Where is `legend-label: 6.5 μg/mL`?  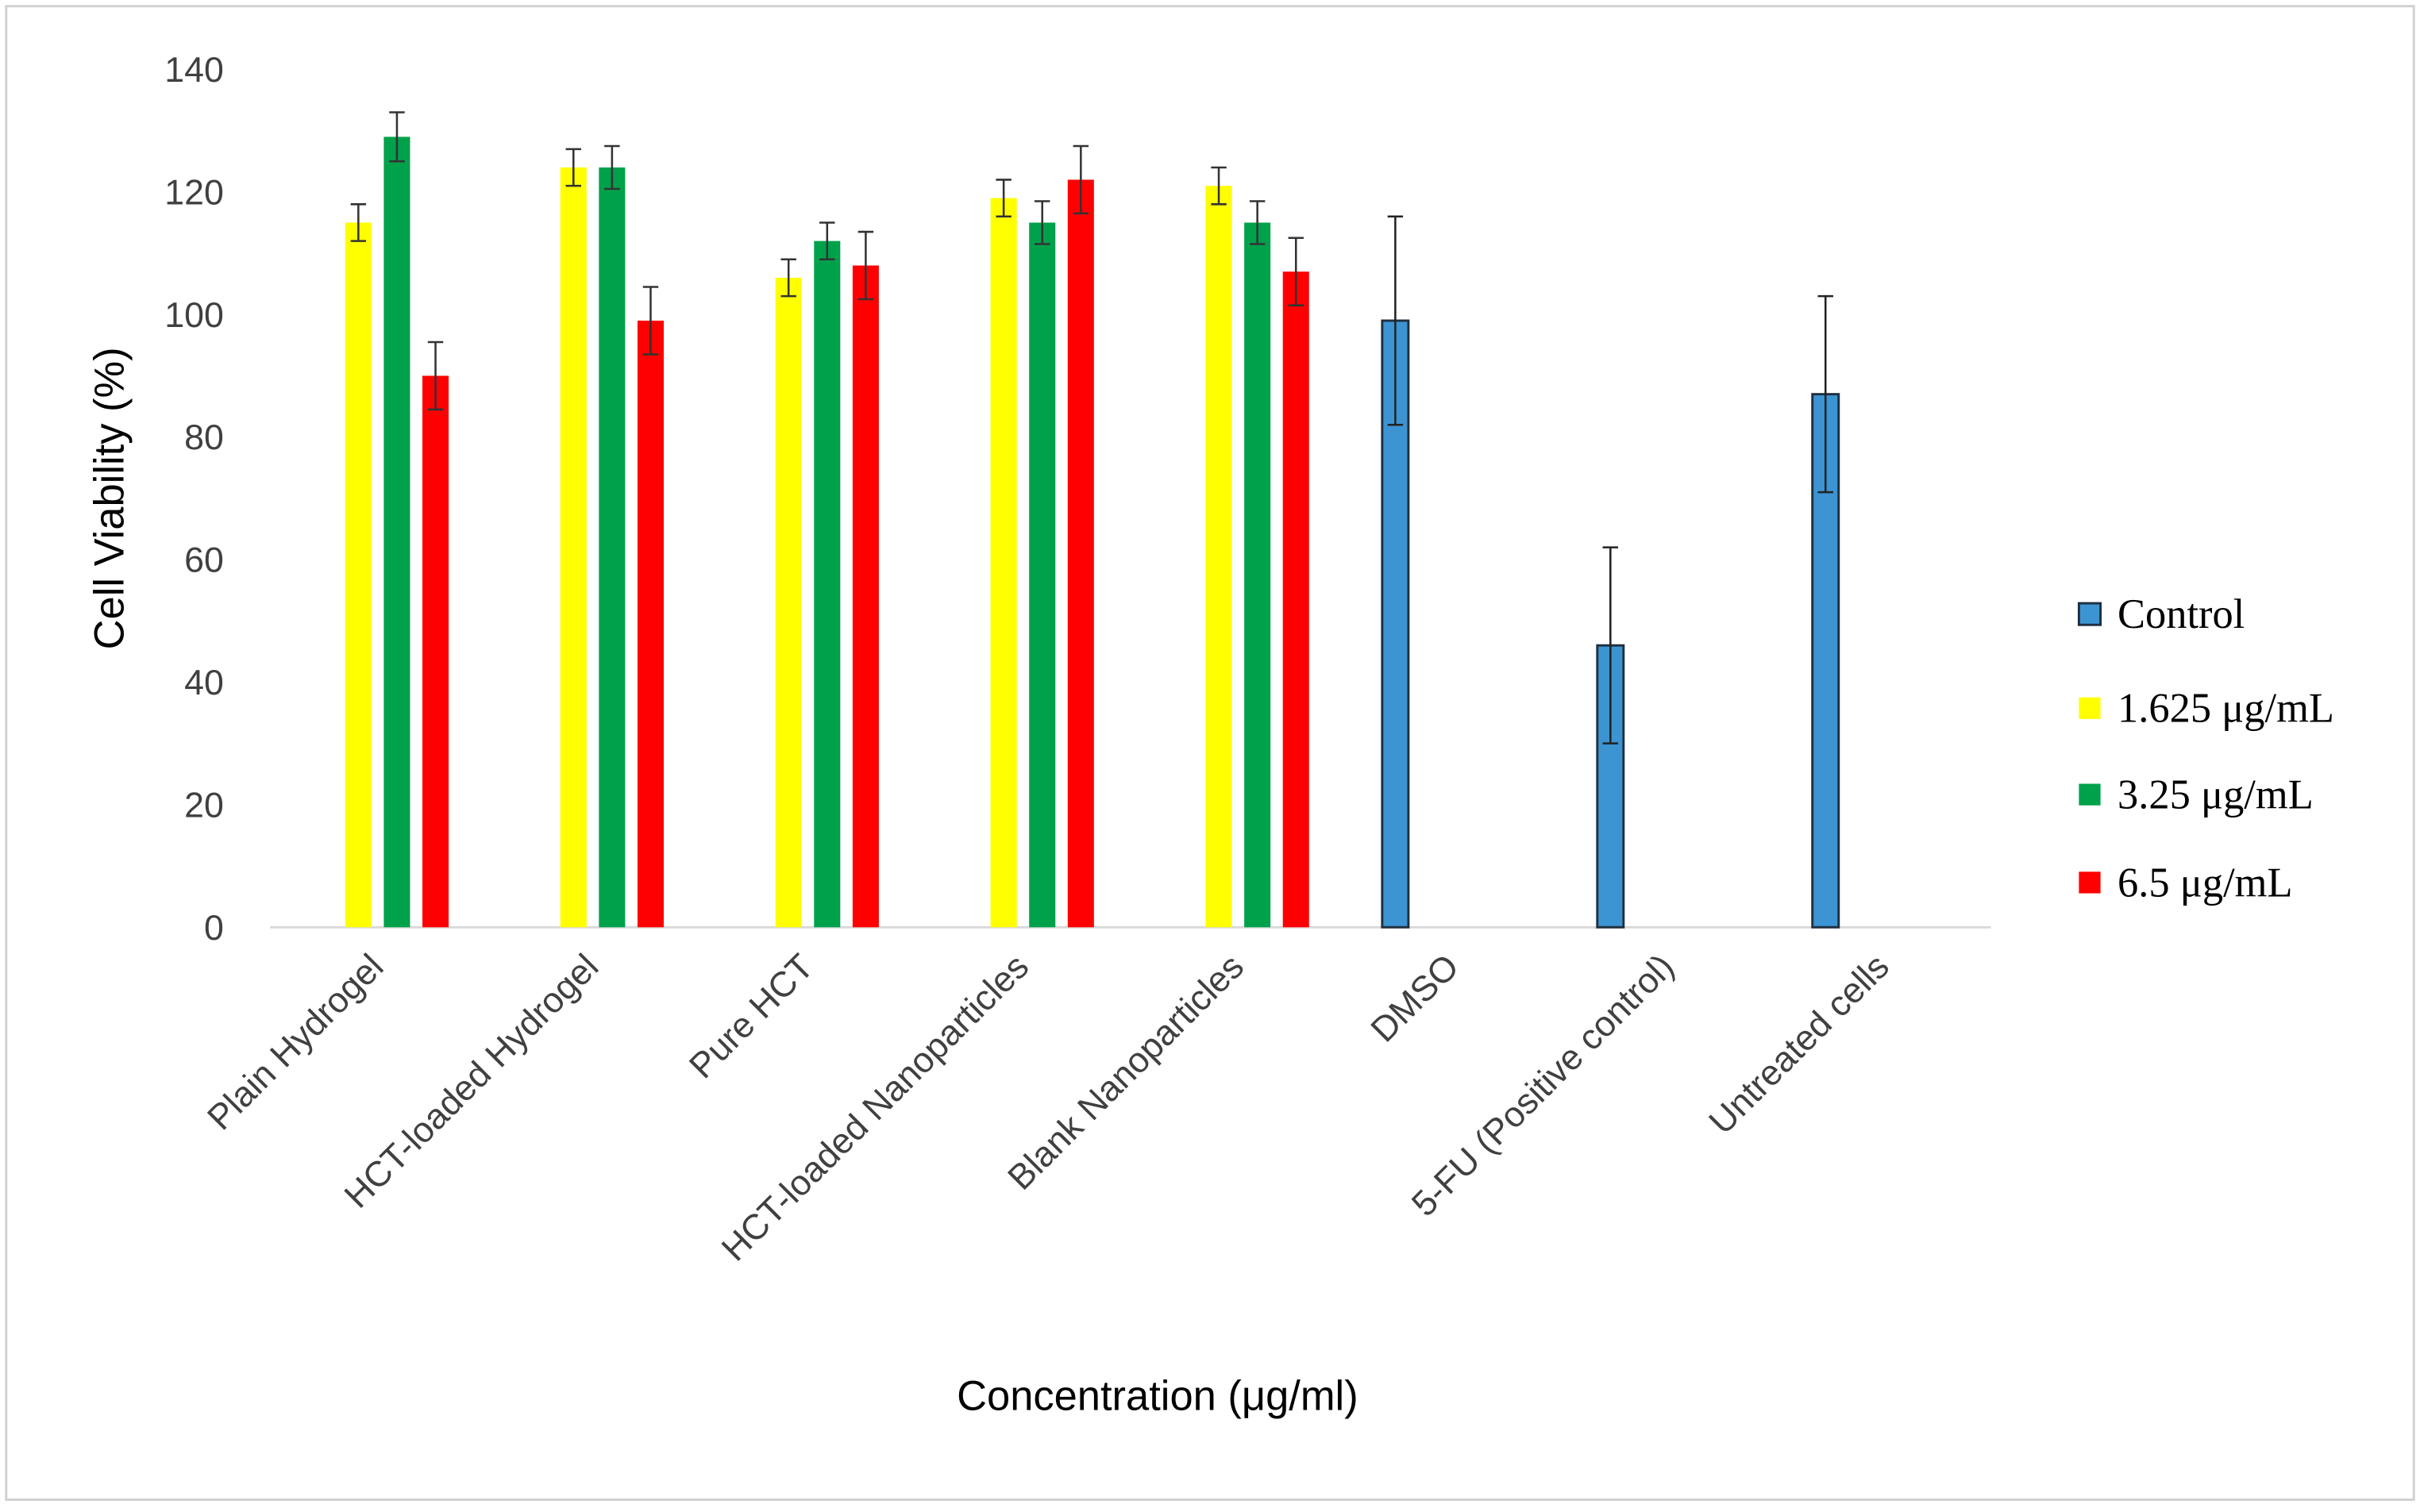
legend-label: 6.5 μg/mL is located at coordinates (2205, 883).